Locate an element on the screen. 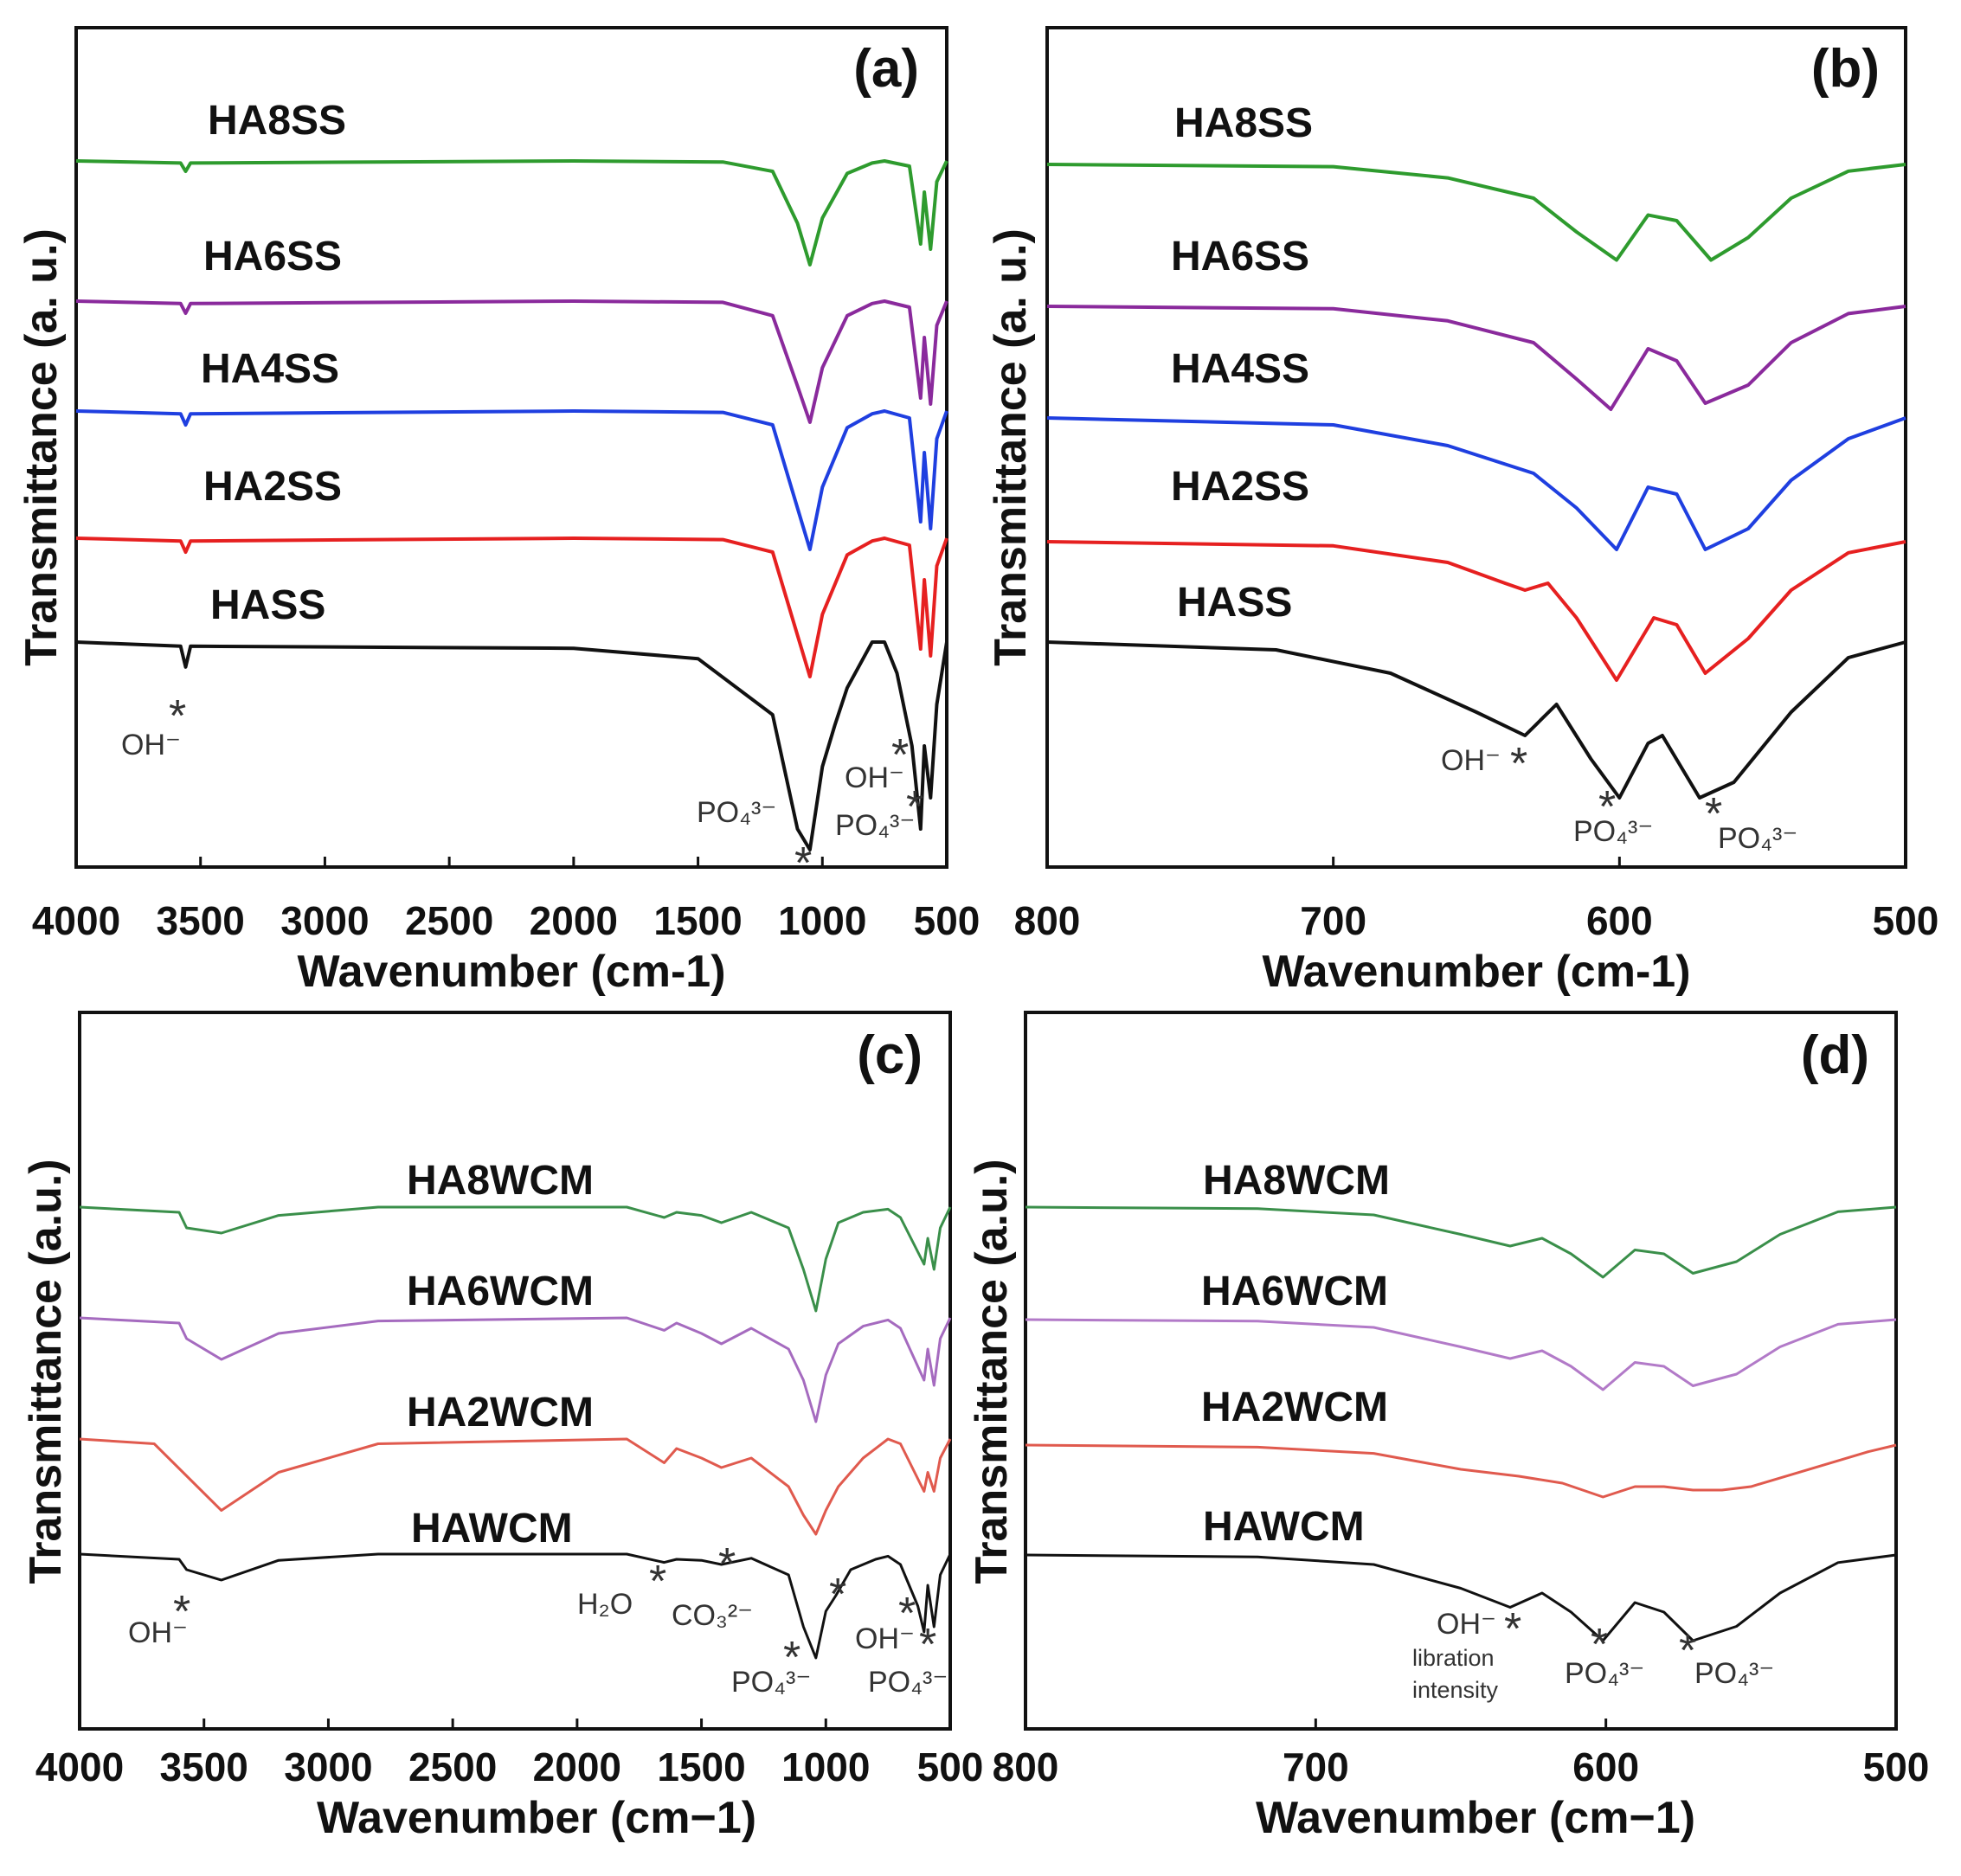  x-tick-label: 1000 is located at coordinates (825, 1767).